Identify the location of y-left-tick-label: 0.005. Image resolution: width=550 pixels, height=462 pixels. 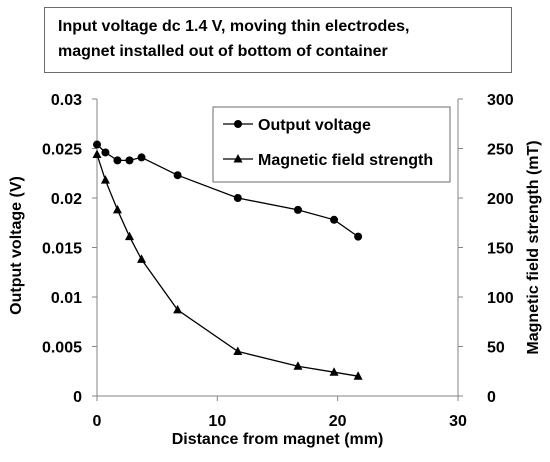
(62, 348).